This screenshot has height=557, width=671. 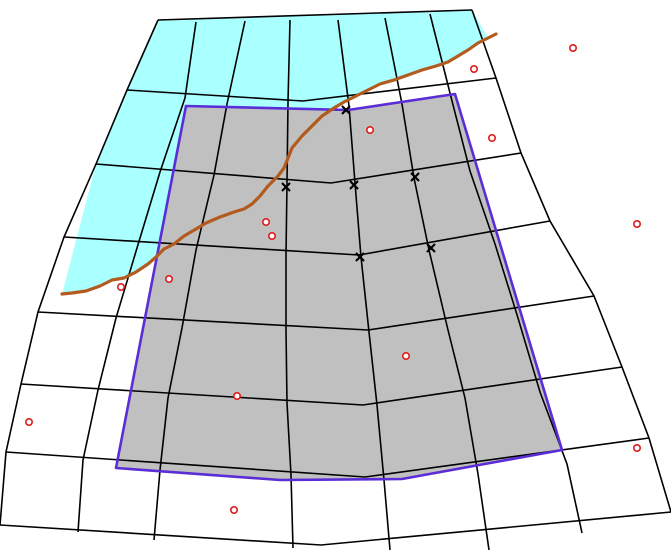 I want to click on cross-markers, so click(x=358, y=183).